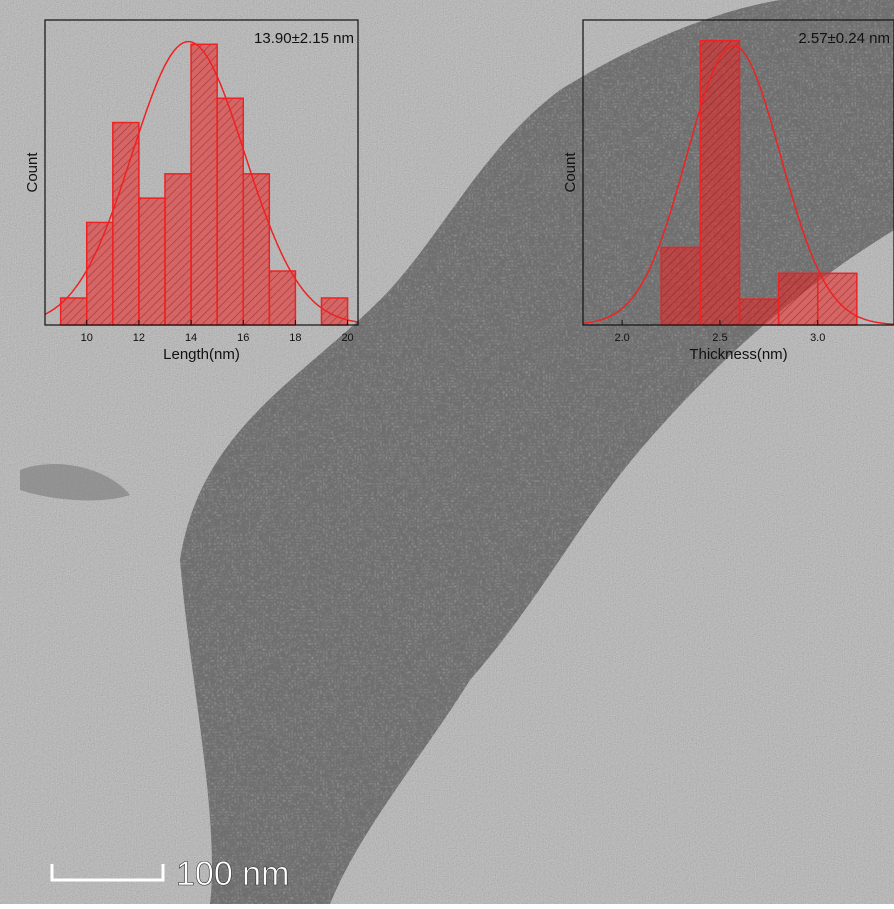 The image size is (894, 909). Describe the element at coordinates (817, 338) in the screenshot. I see `x-tick-label: 3.0` at that location.